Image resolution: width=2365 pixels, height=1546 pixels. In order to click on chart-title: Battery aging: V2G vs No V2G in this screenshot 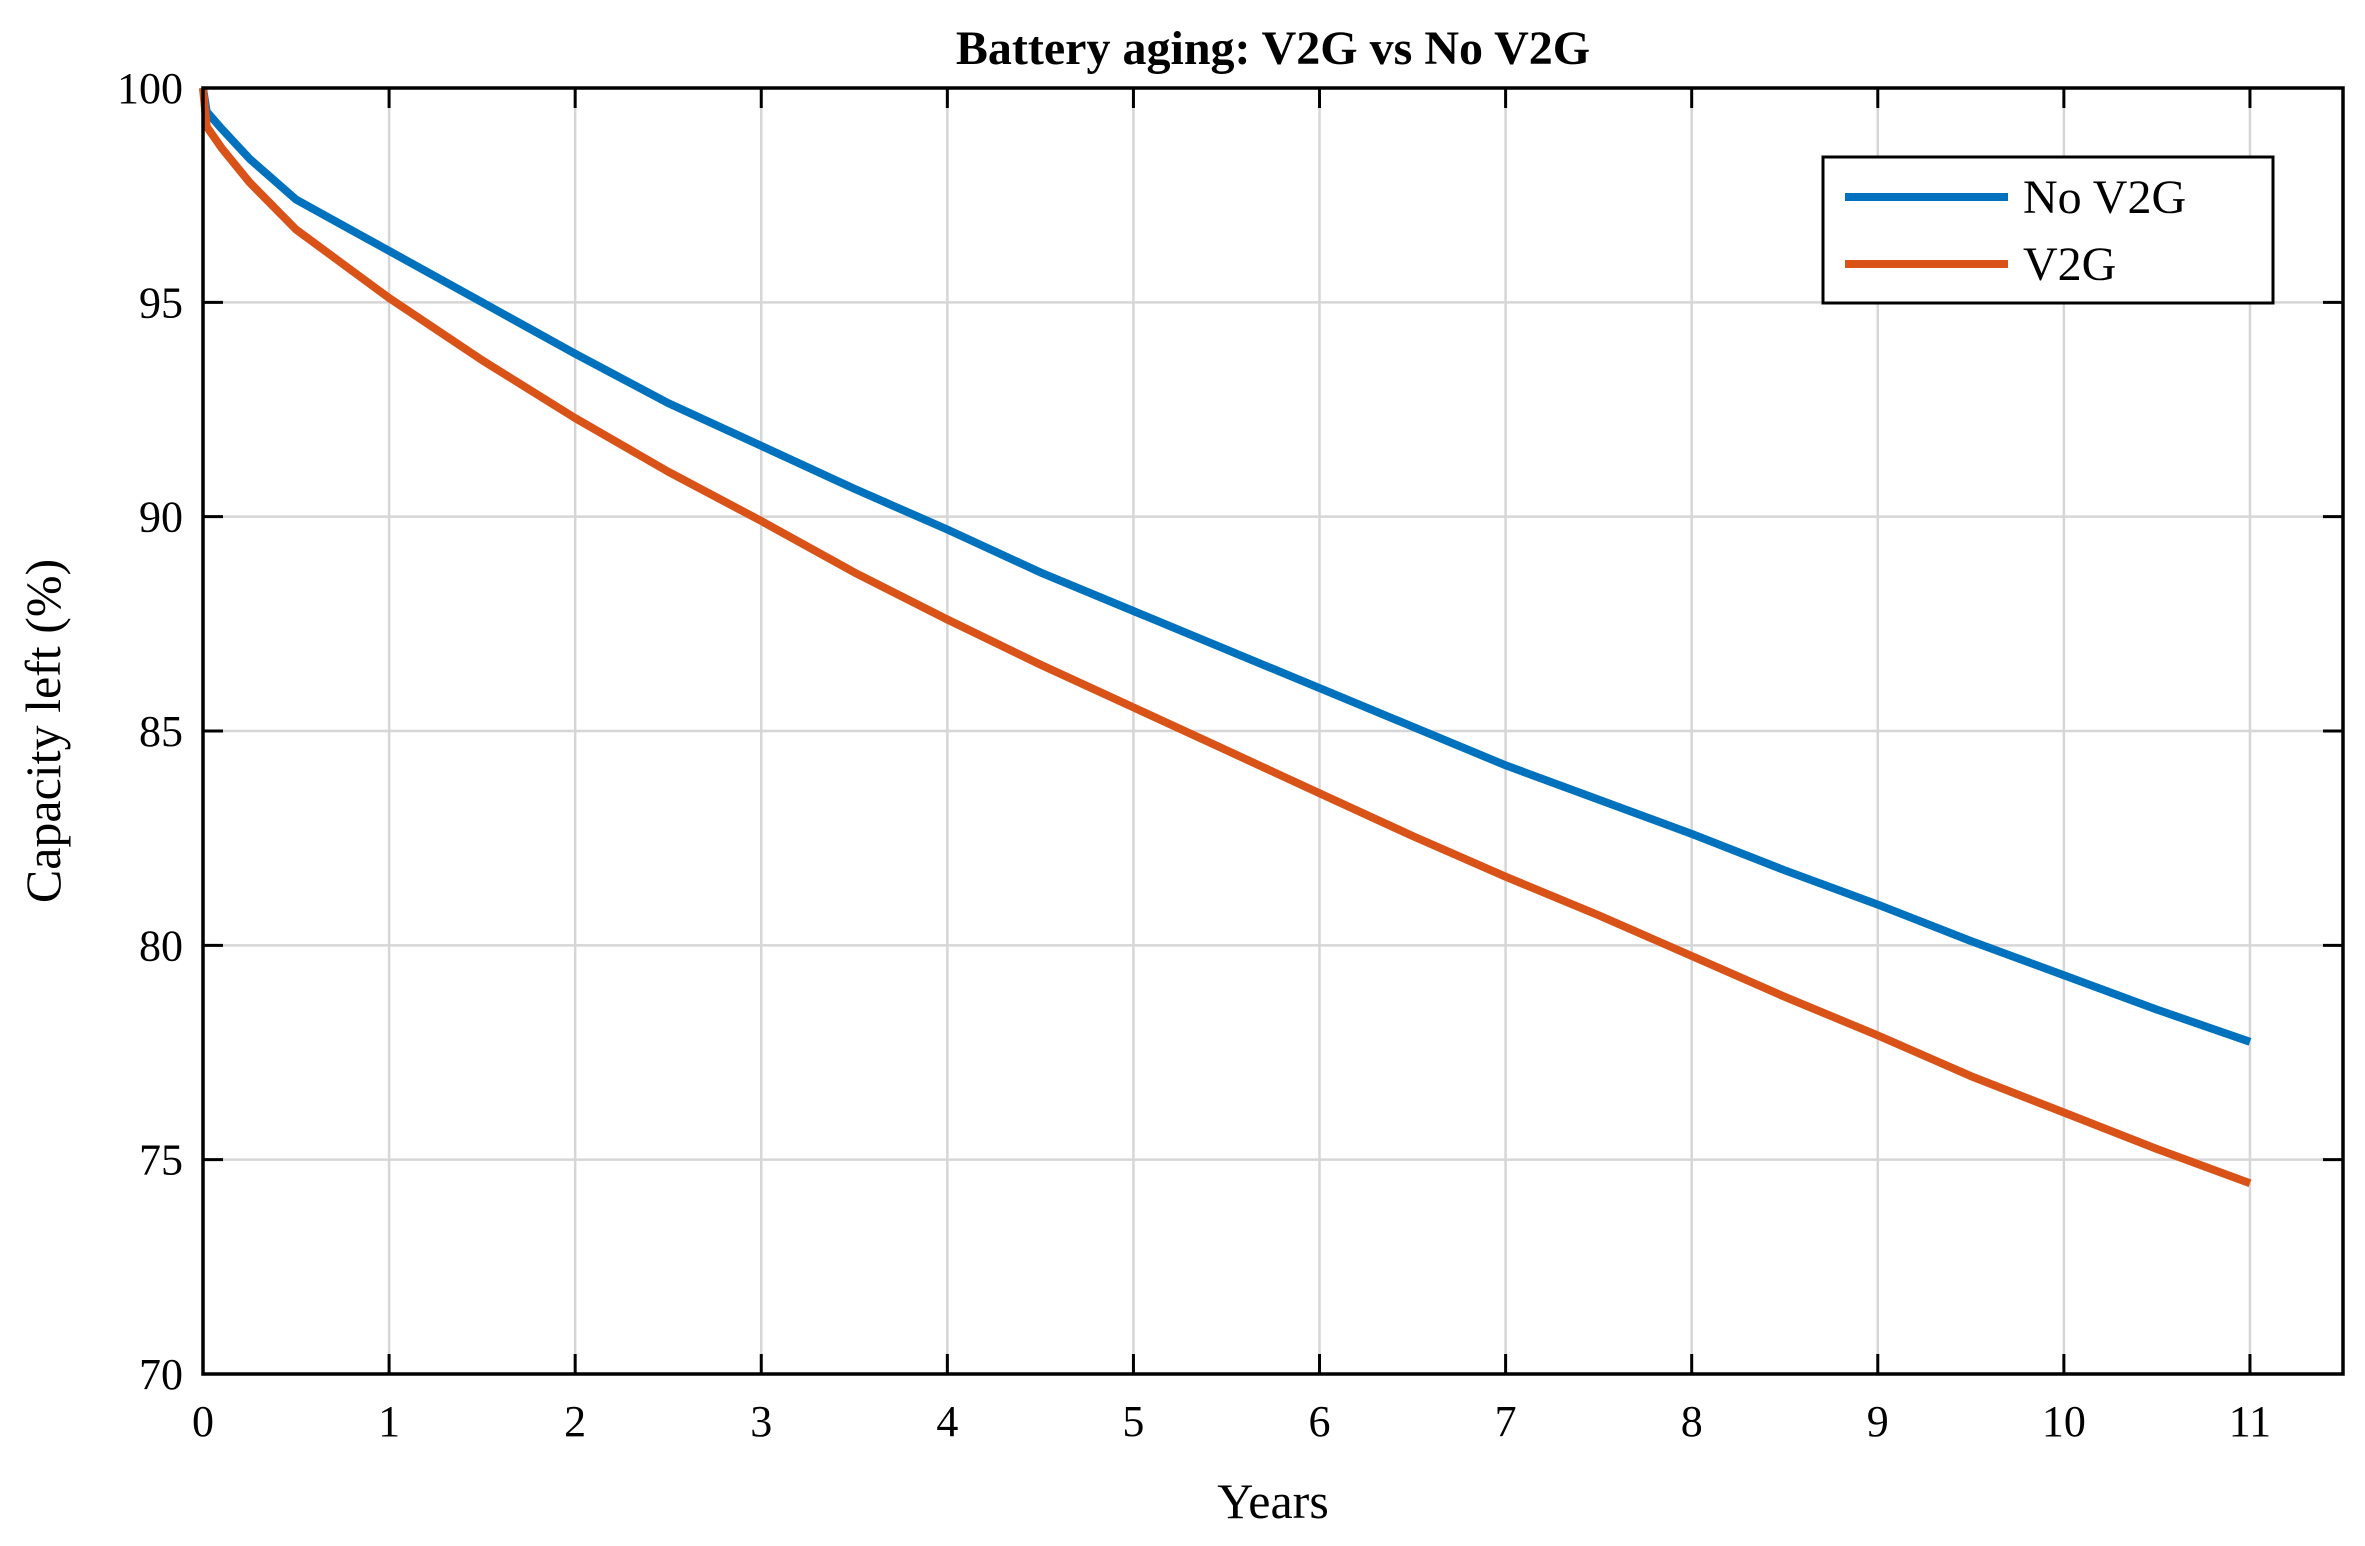, I will do `click(1273, 48)`.